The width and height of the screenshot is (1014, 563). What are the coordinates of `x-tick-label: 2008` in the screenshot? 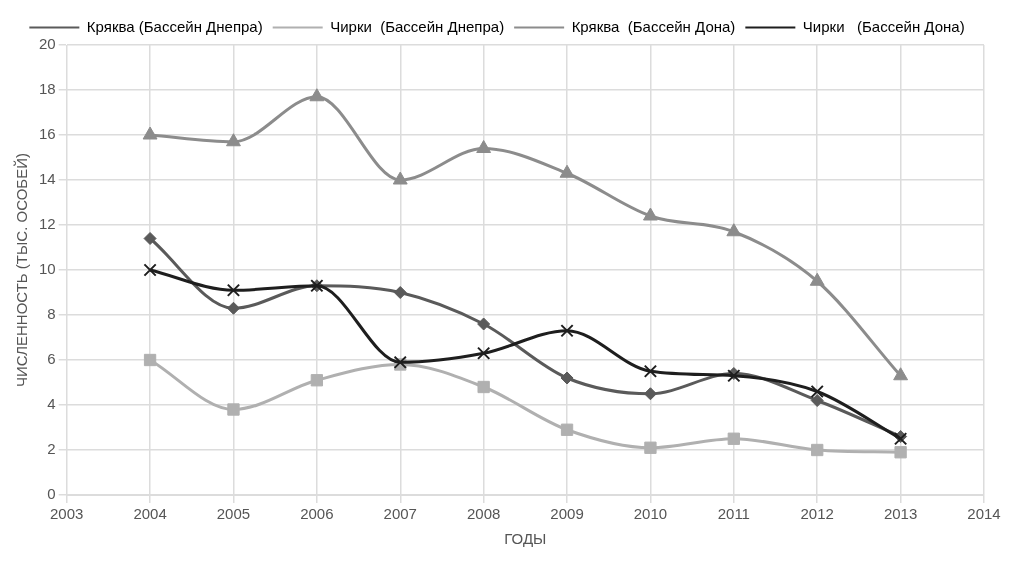 It's located at (483, 514).